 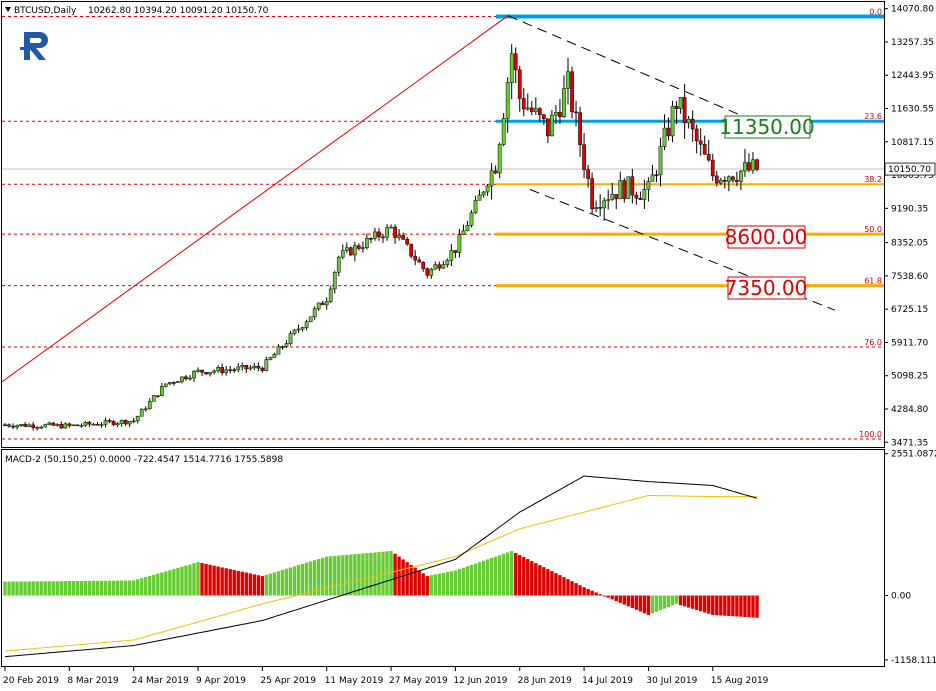 What do you see at coordinates (909, 343) in the screenshot?
I see `price-tick-label: 5911.70` at bounding box center [909, 343].